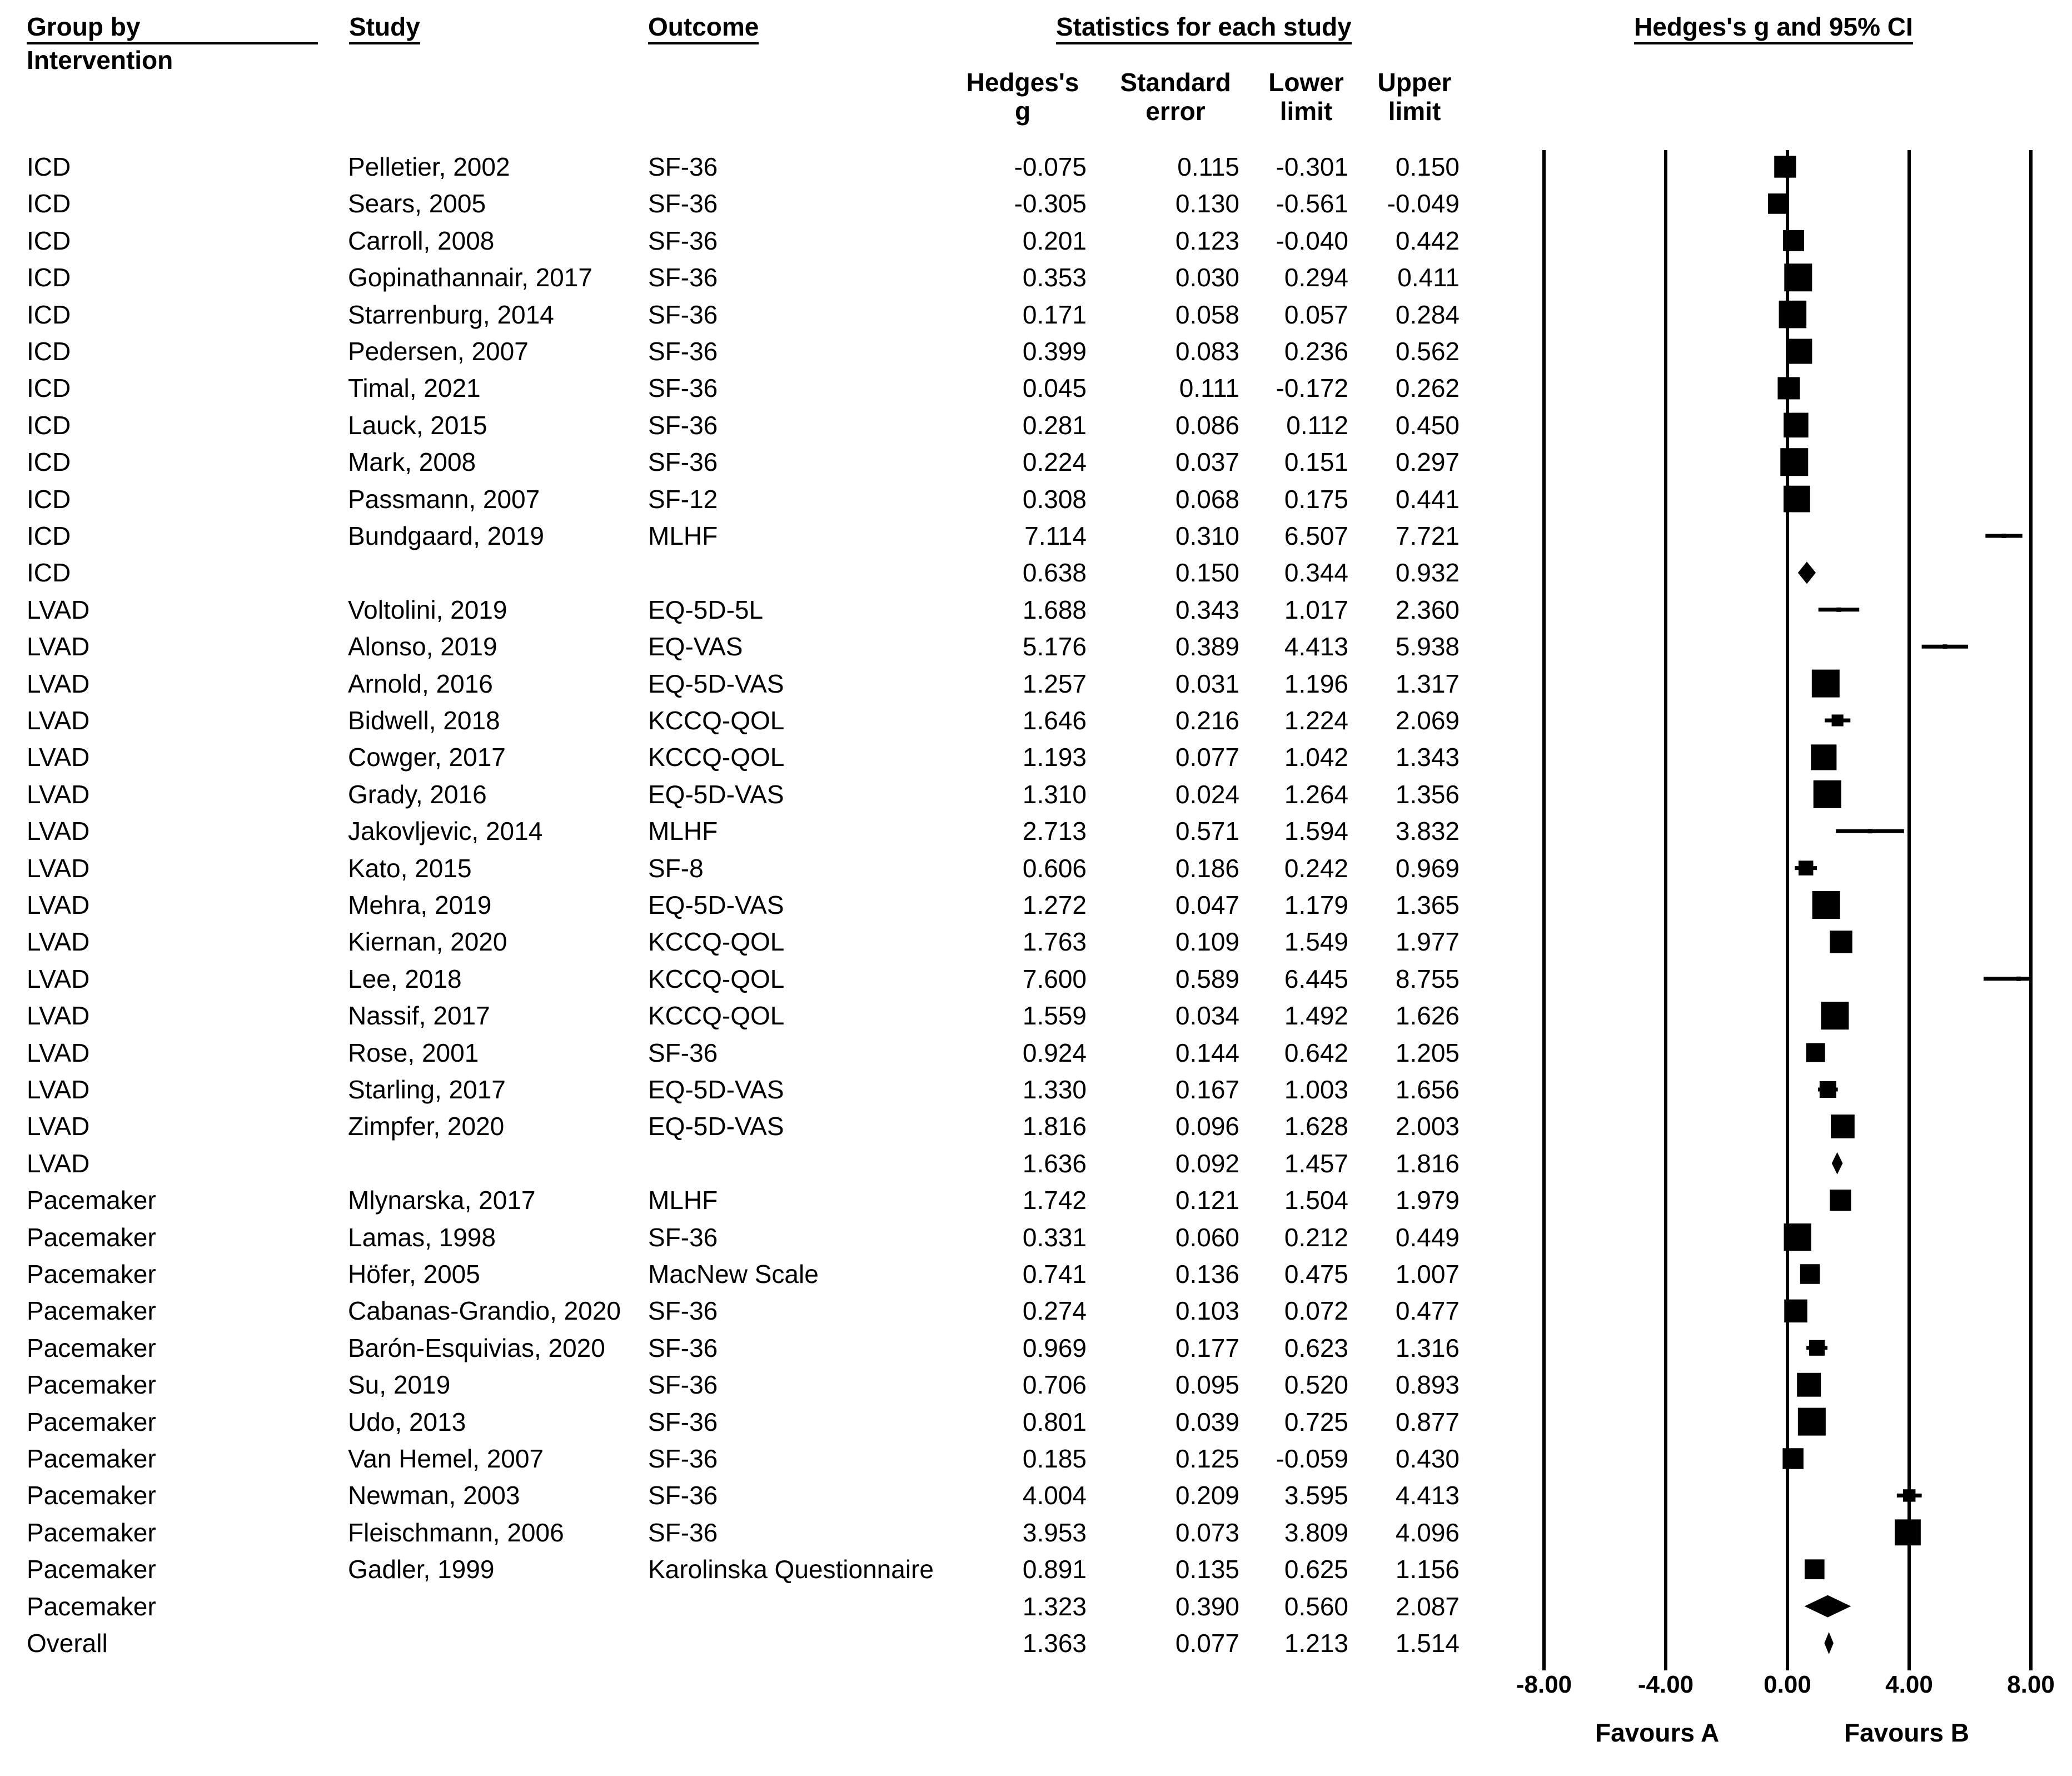 This screenshot has height=1776, width=2072. Describe the element at coordinates (2031, 1684) in the screenshot. I see `x-tick-label: 8.00` at that location.